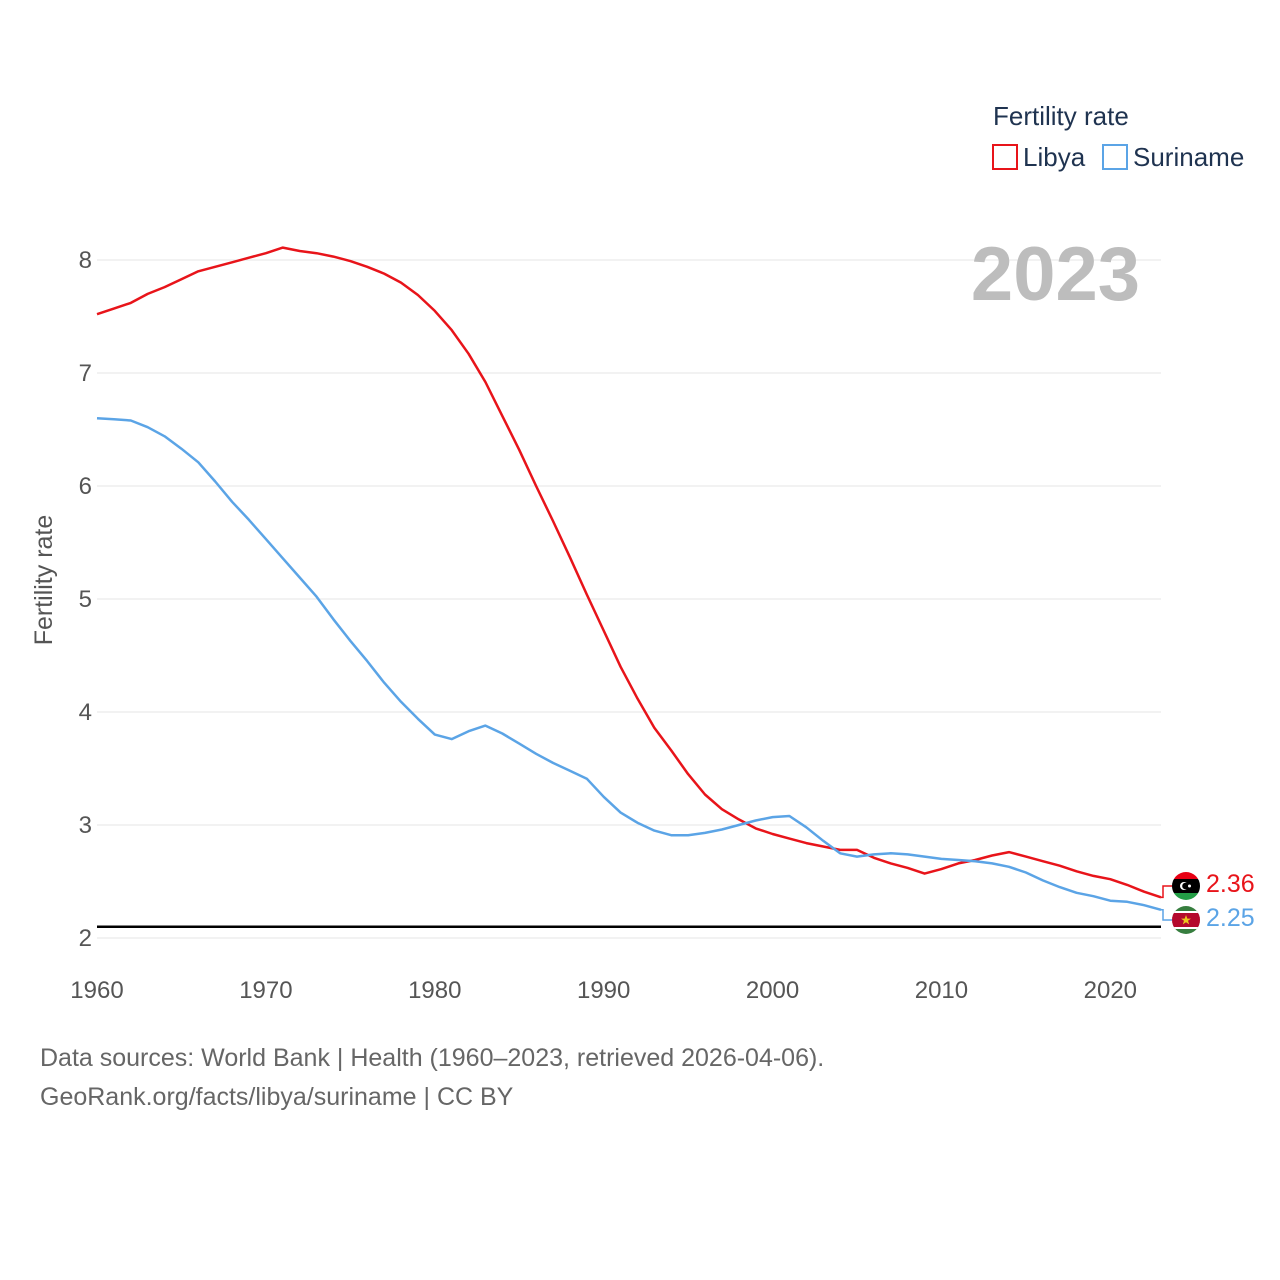 This screenshot has height=1280, width=1280. I want to click on x-tick-label-2000: 2000, so click(772, 990).